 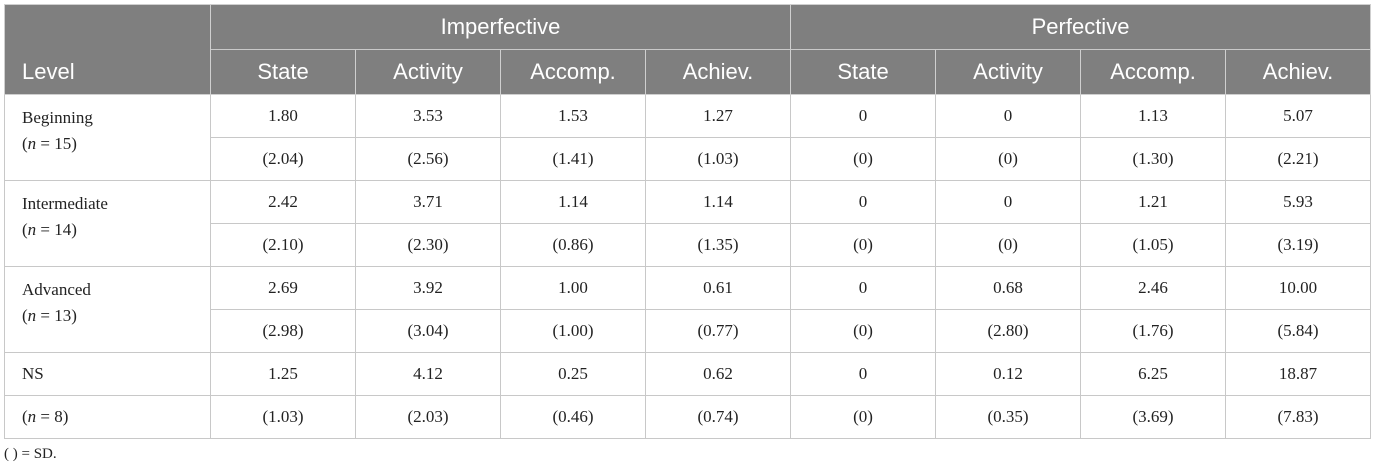 I want to click on imperfective-accomp-header: Accomp., so click(x=573, y=72).